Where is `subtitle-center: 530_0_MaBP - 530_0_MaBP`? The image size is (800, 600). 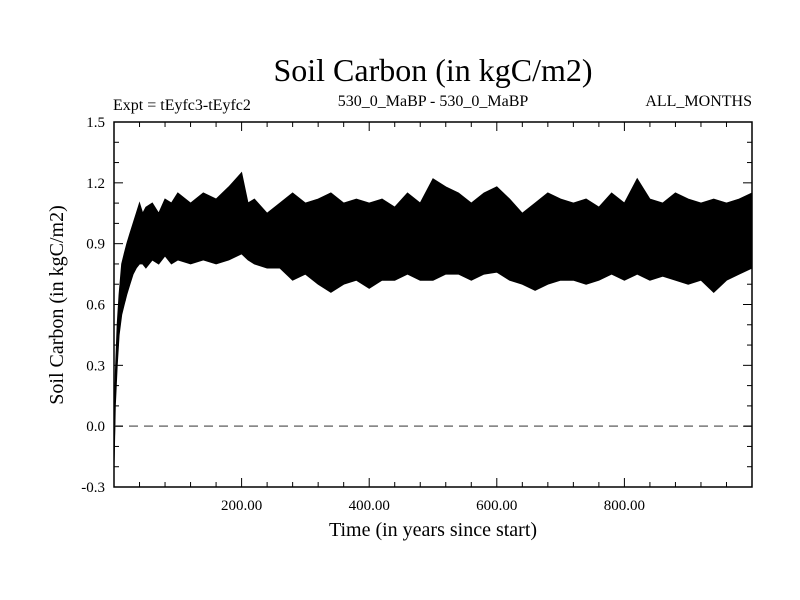 subtitle-center: 530_0_MaBP - 530_0_MaBP is located at coordinates (433, 101).